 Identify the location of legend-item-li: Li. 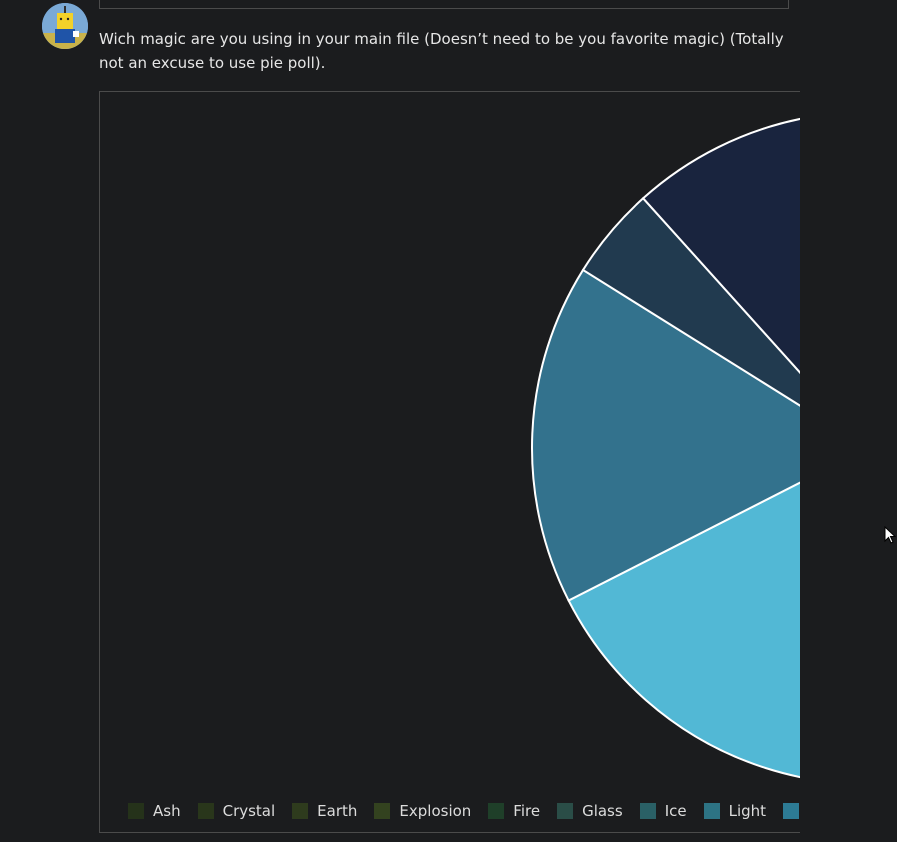
(791, 811).